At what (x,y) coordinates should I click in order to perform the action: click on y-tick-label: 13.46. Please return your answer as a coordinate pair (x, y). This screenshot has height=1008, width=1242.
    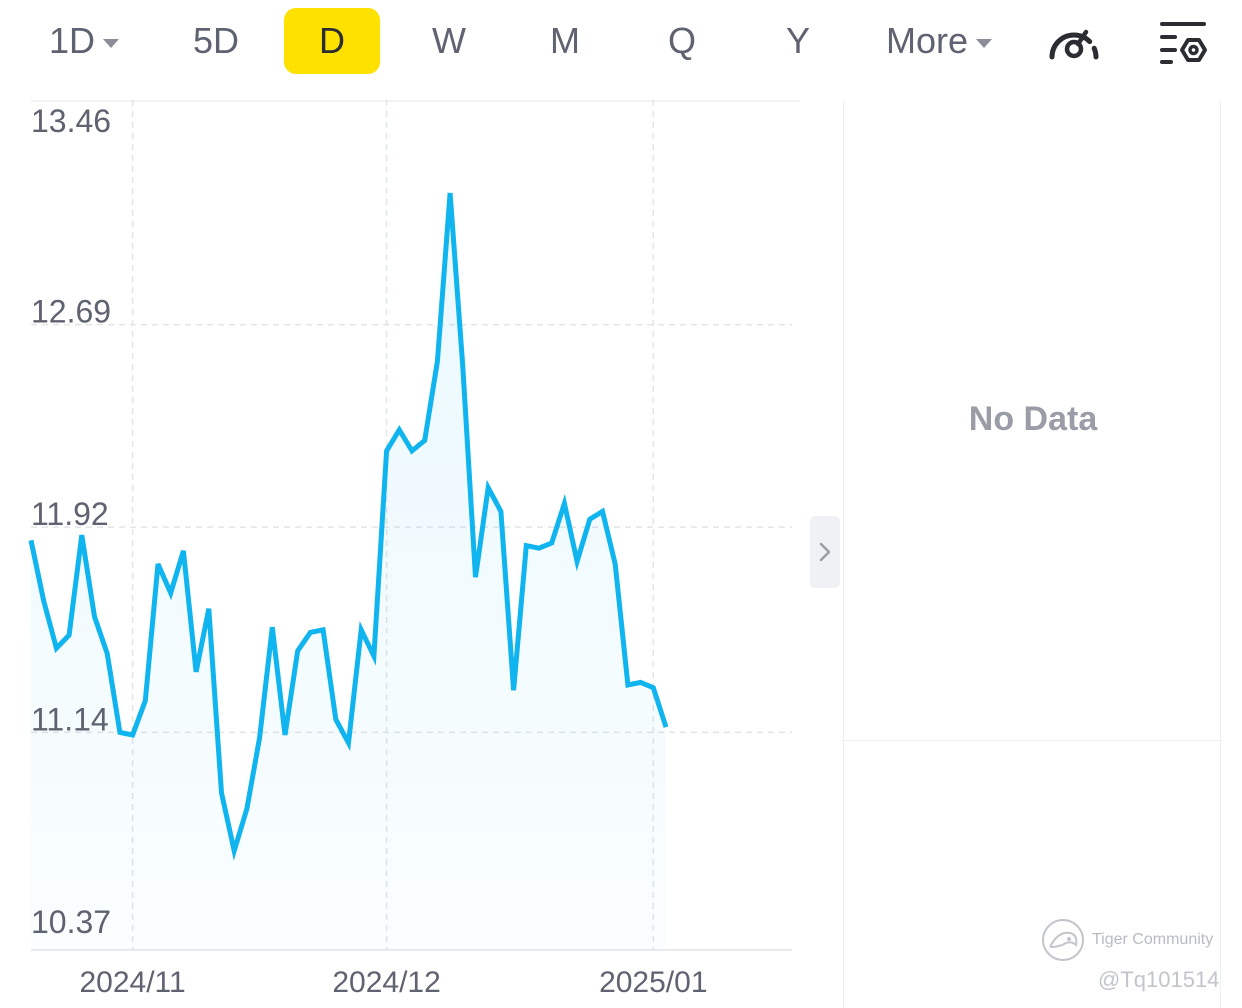
    Looking at the image, I should click on (71, 121).